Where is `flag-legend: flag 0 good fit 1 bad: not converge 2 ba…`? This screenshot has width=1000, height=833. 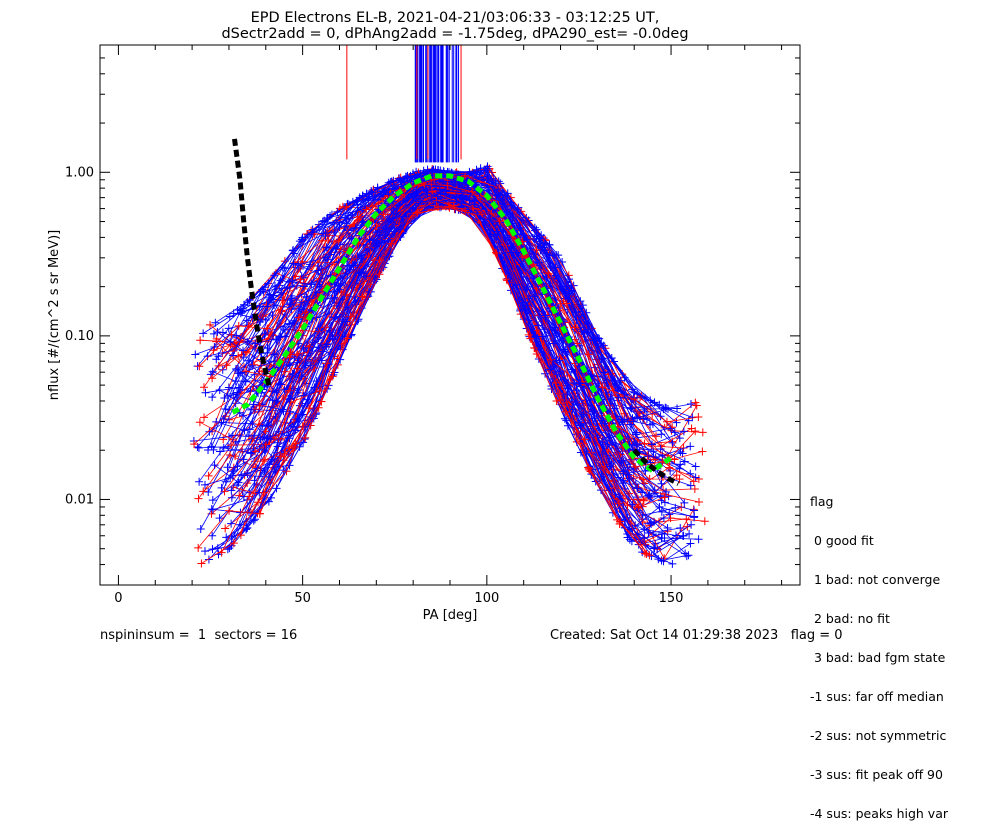
flag-legend: flag 0 good fit 1 bad: not converge 2 ba… is located at coordinates (879, 651).